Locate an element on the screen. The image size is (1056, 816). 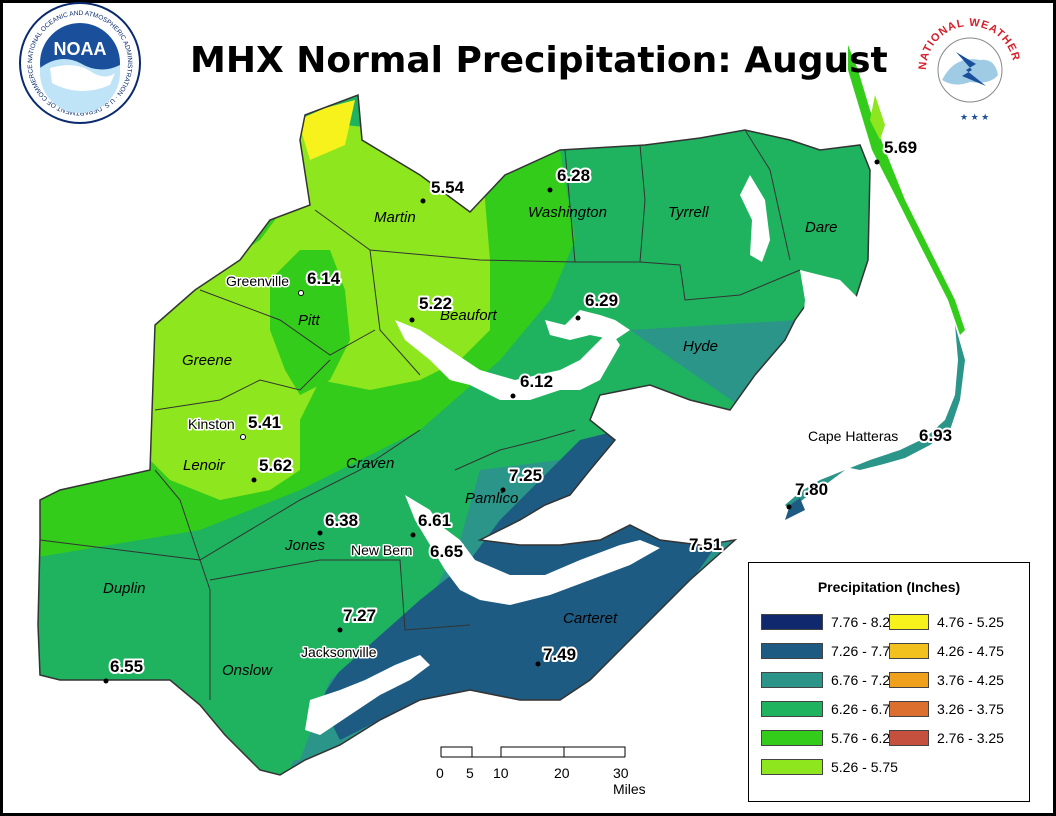
scale-bar is located at coordinates (533, 752).